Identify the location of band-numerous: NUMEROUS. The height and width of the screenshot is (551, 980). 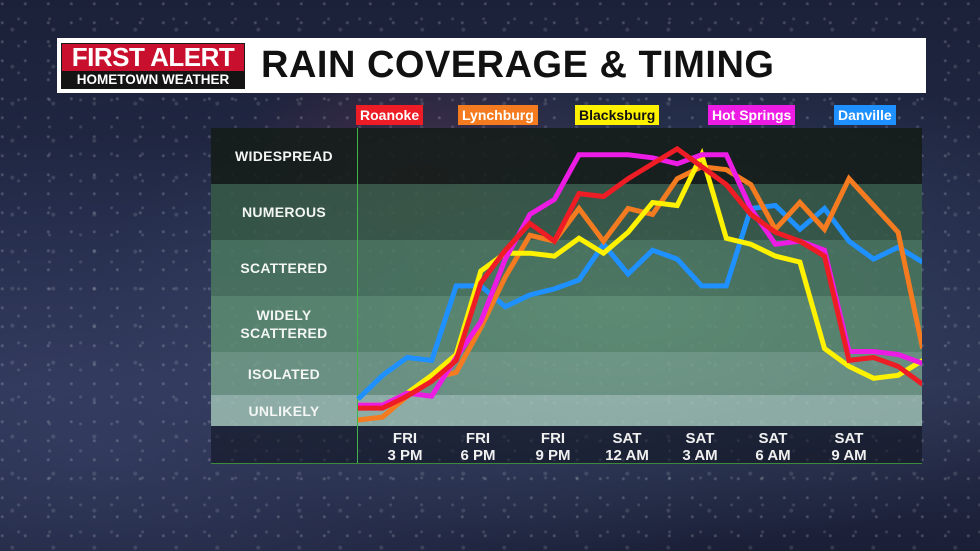
(566, 212).